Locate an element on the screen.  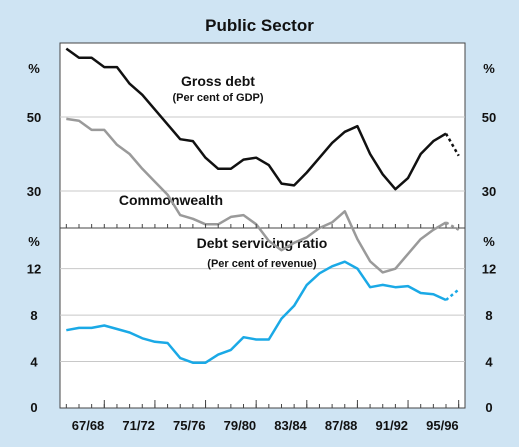
bottom-right-unit-label: % is located at coordinates (489, 241).